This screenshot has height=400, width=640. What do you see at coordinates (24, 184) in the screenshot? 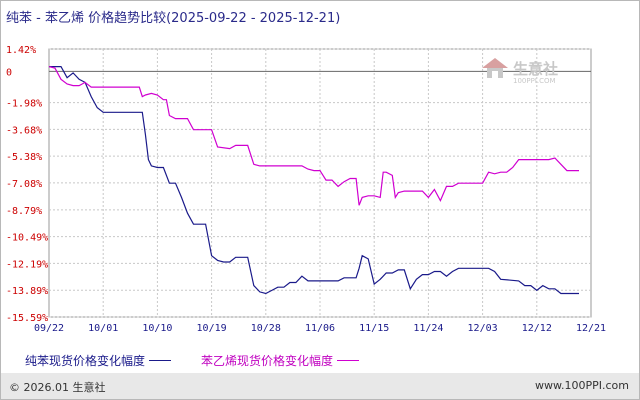
I see `y-tick-label: -7.08%` at bounding box center [24, 184].